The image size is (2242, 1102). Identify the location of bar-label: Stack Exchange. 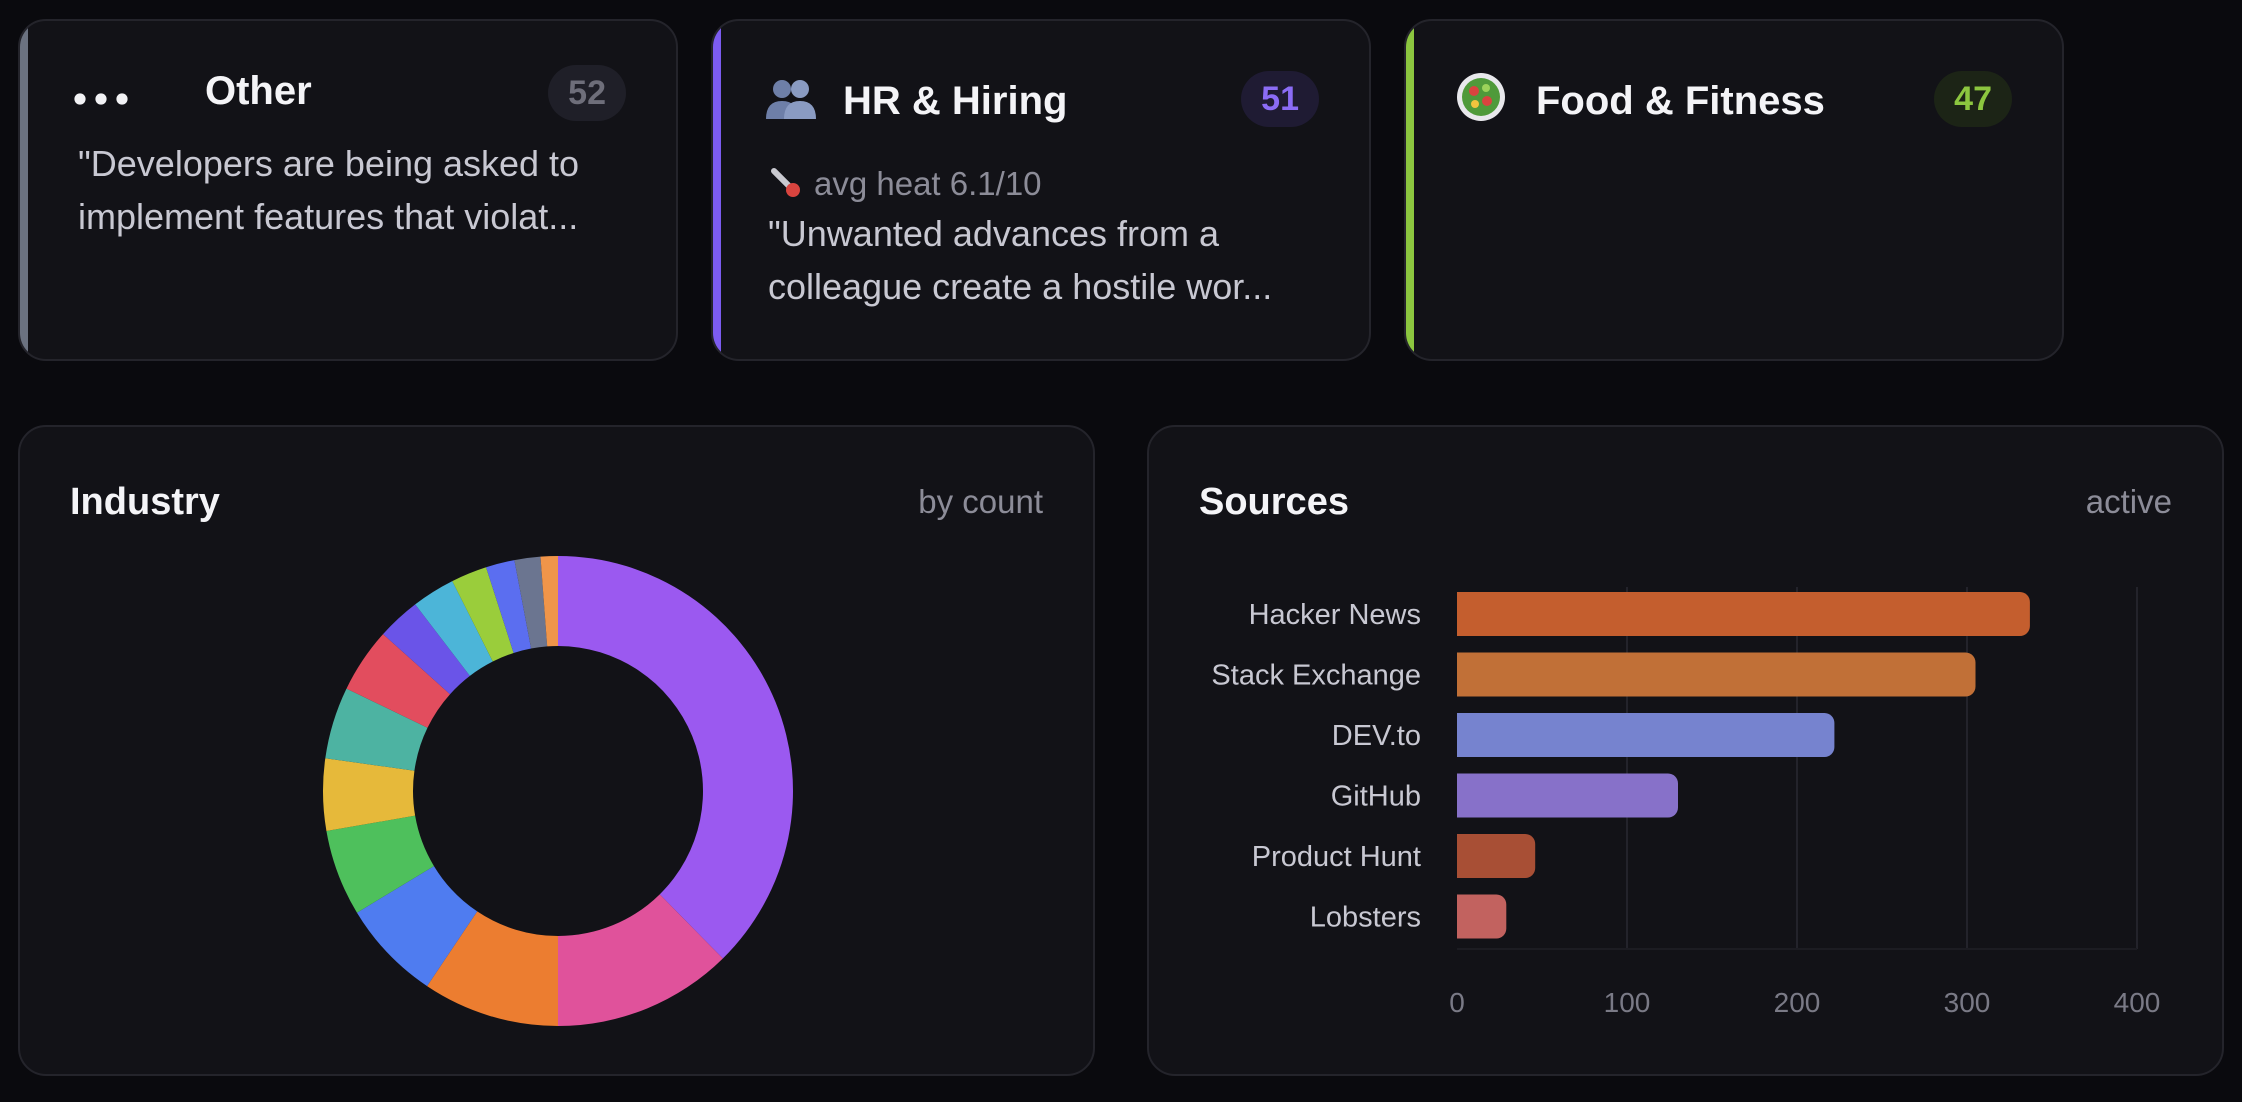
(1316, 676).